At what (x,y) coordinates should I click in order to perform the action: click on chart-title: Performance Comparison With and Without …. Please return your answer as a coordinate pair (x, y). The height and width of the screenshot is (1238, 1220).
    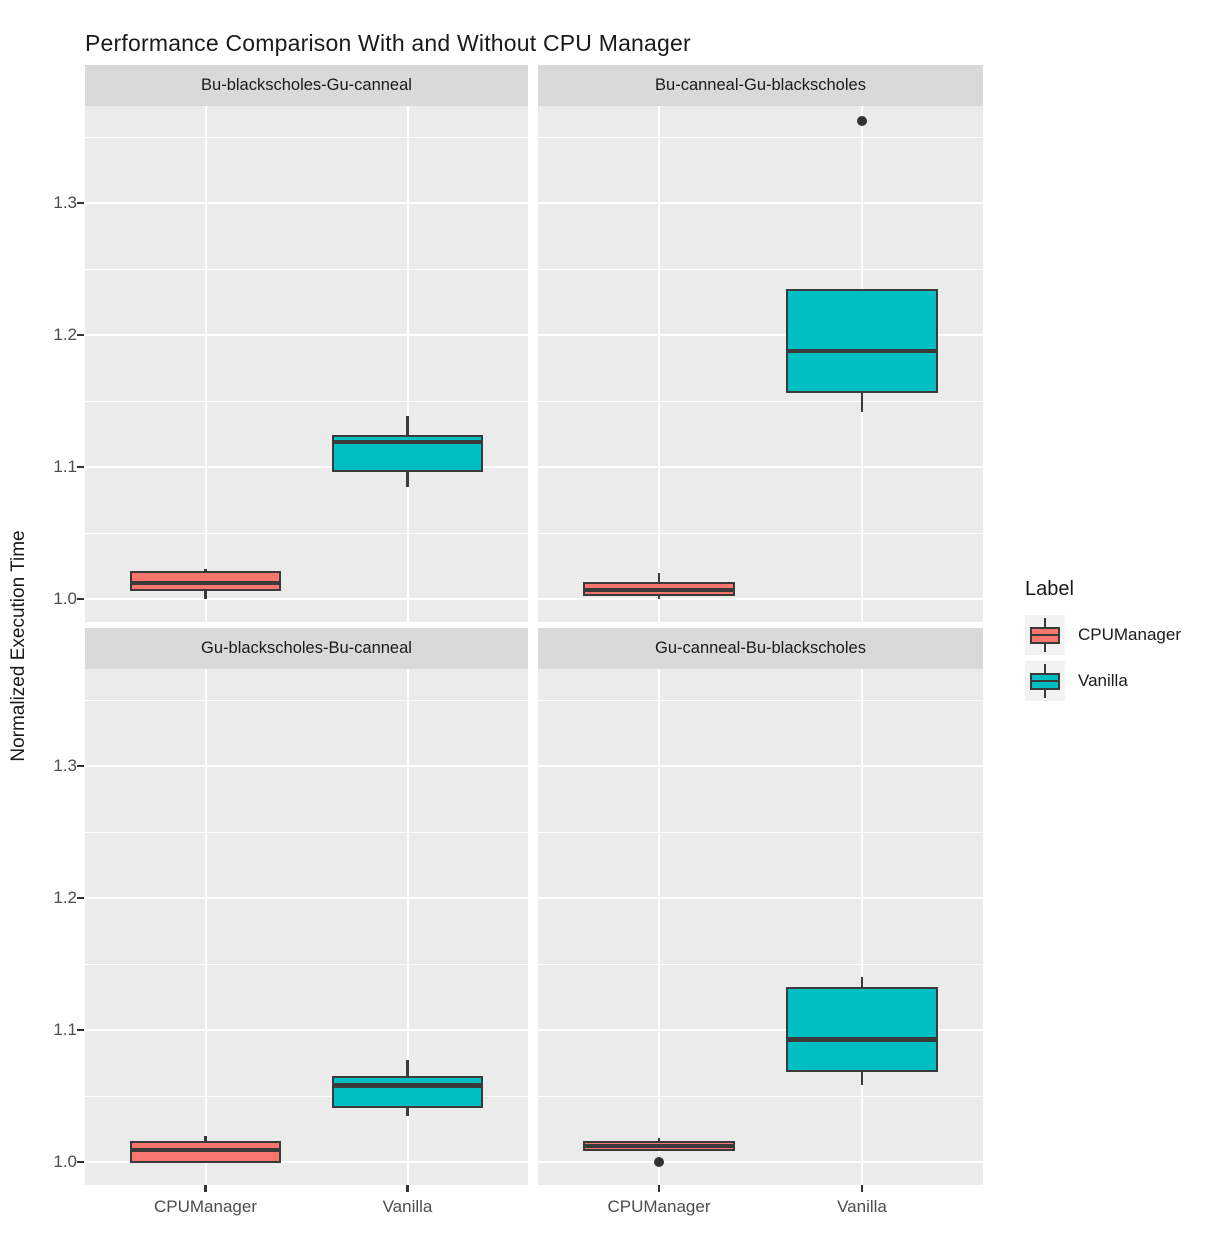
    Looking at the image, I should click on (388, 43).